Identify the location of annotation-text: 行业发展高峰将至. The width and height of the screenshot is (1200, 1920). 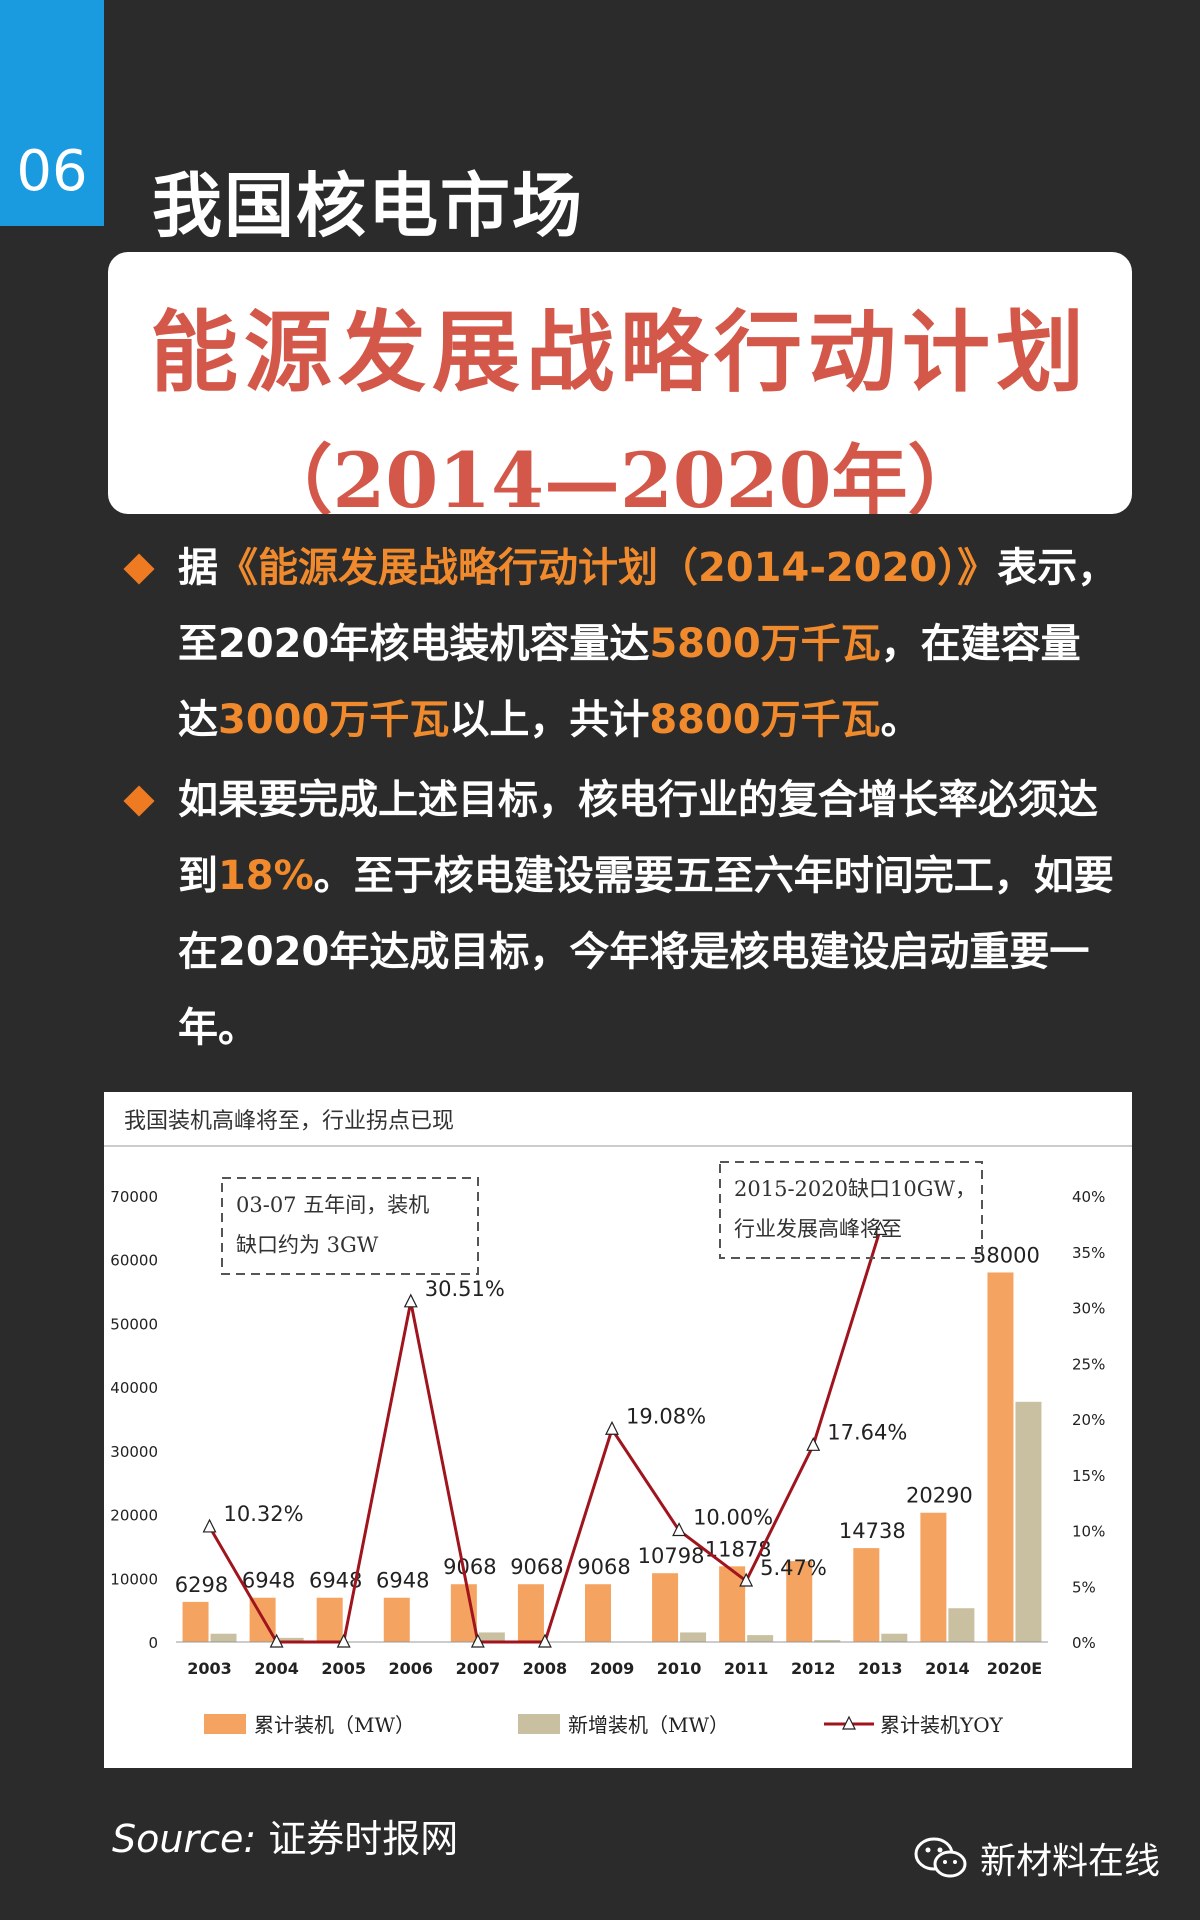
(818, 1229).